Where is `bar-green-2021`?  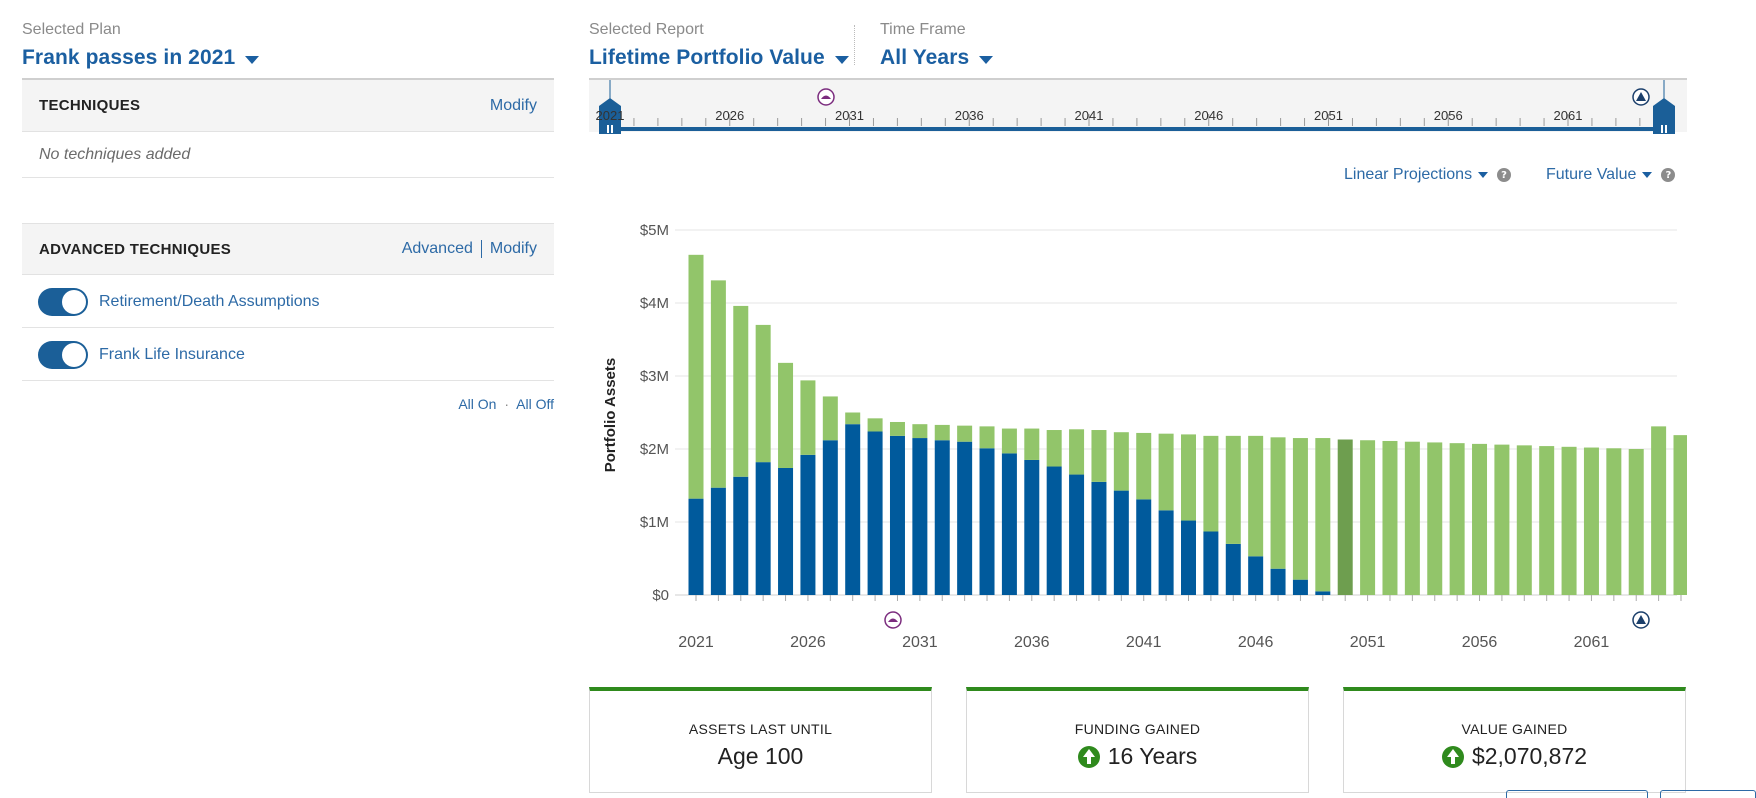
bar-green-2021 is located at coordinates (696, 376).